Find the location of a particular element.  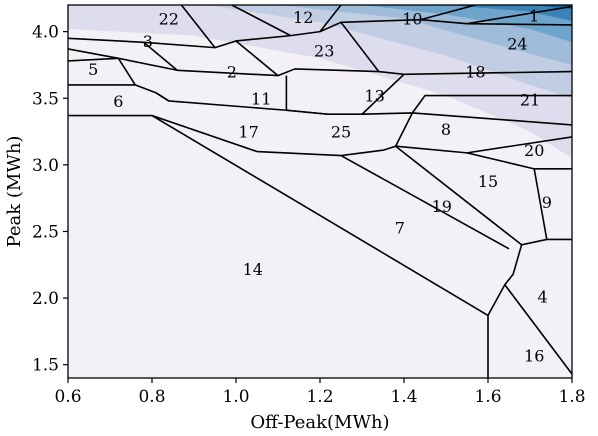

cell-label-6: 6 is located at coordinates (118, 101).